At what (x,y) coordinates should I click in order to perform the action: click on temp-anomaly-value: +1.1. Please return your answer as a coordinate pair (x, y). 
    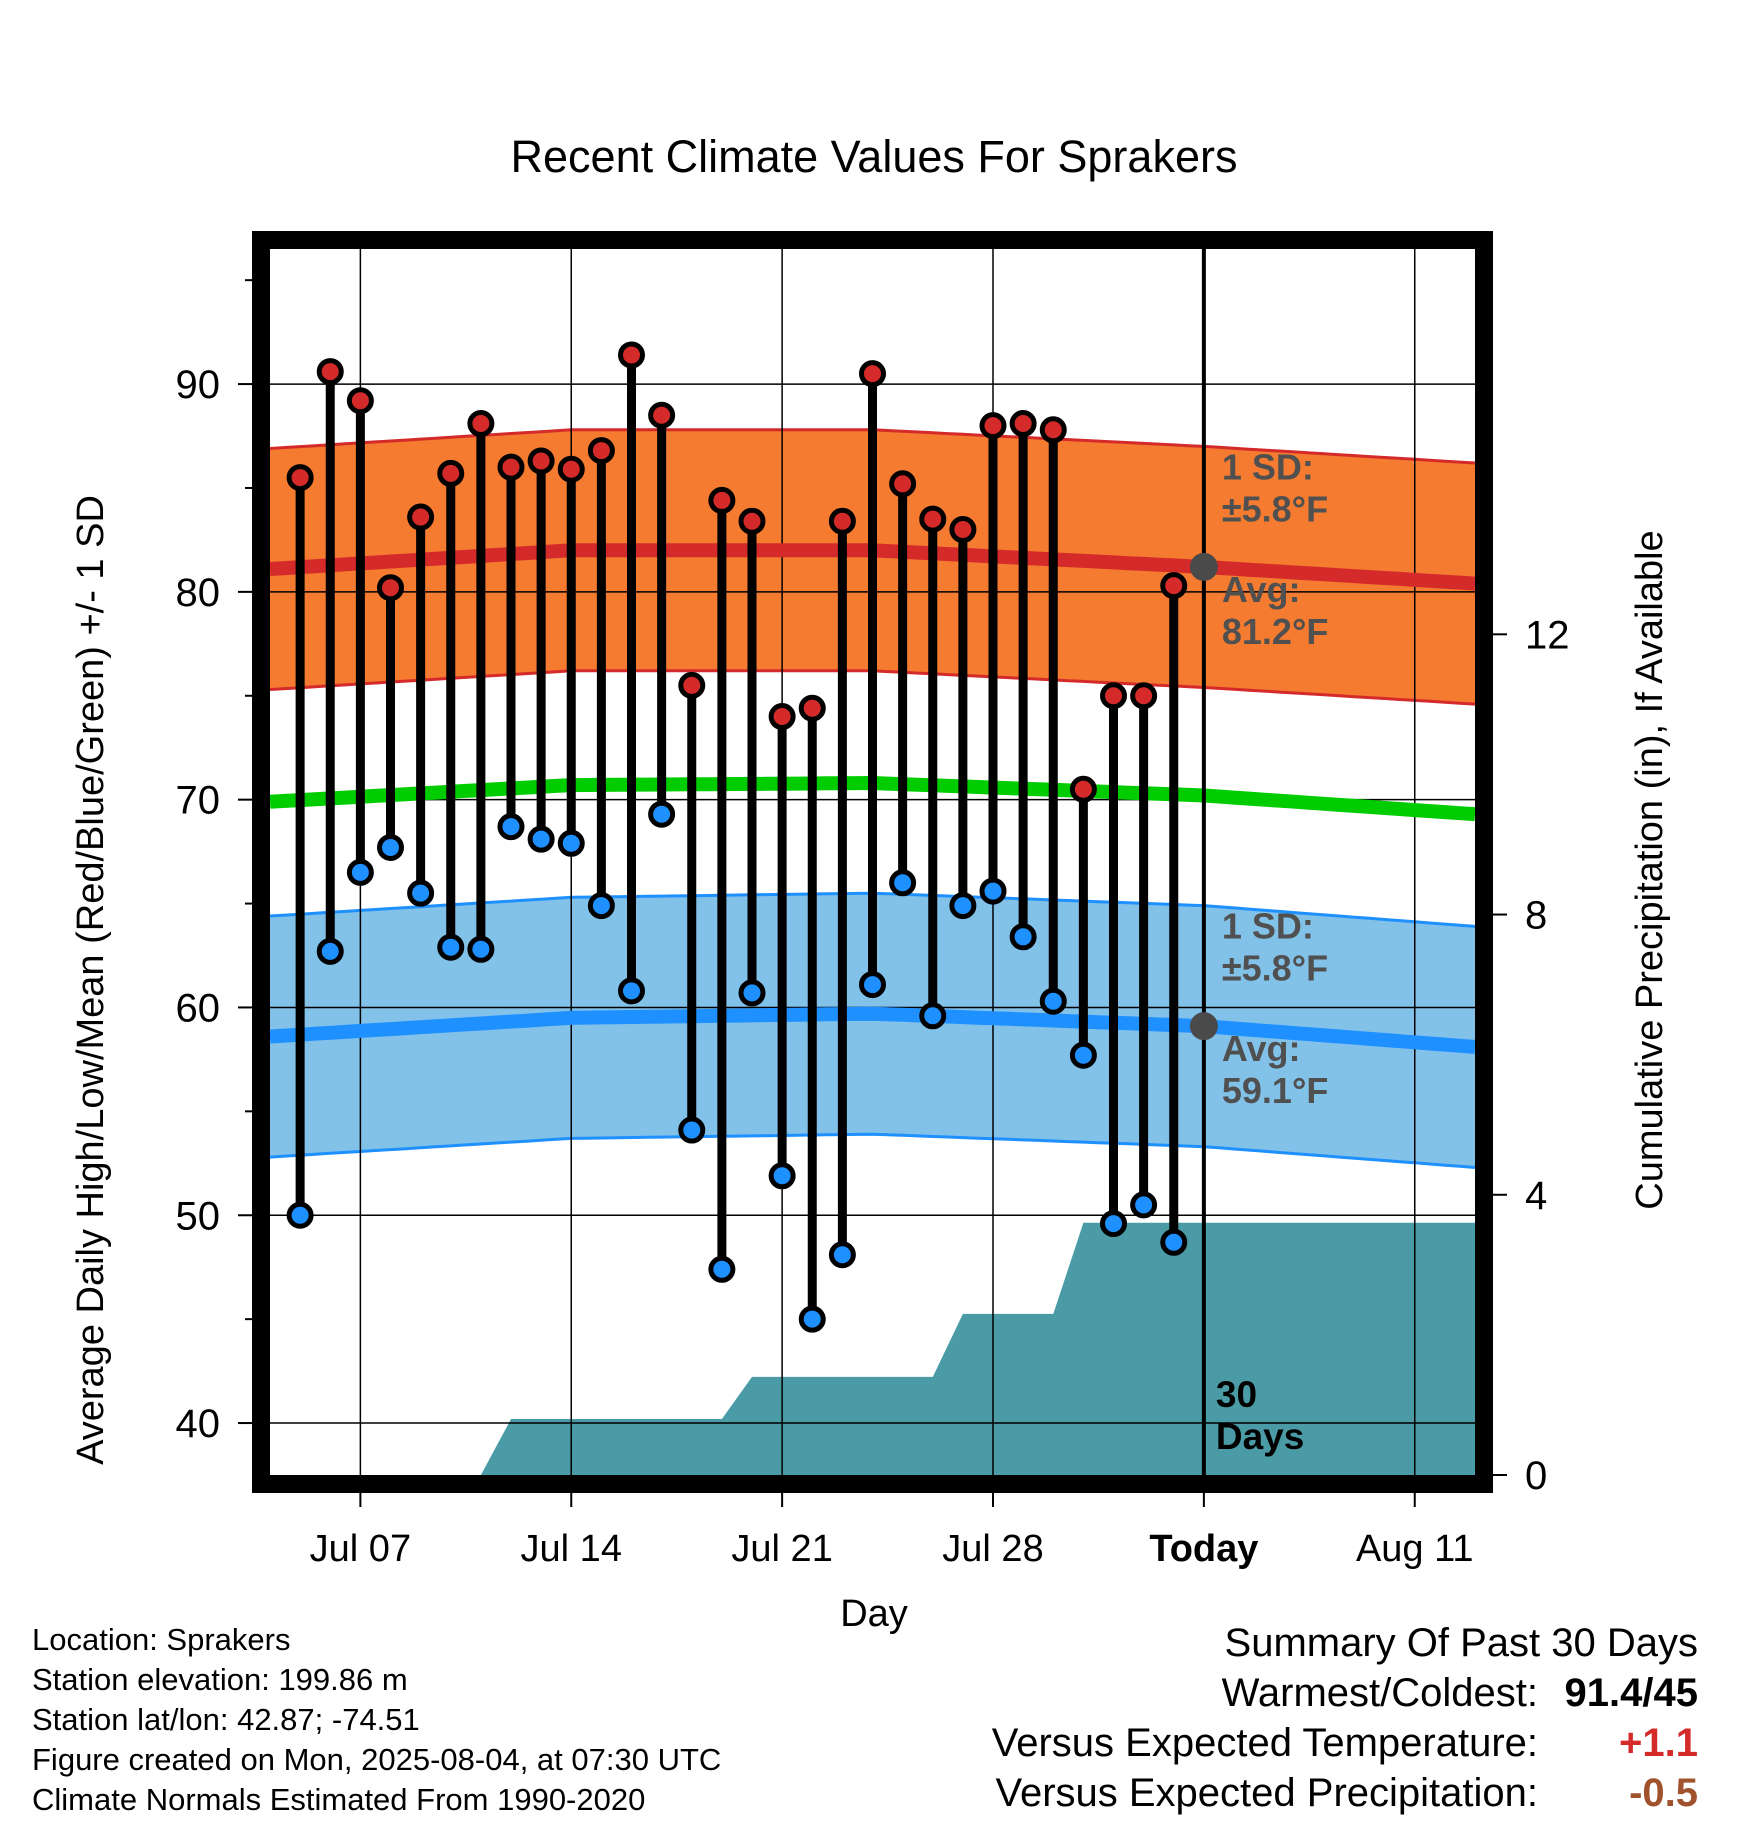
    Looking at the image, I should click on (1658, 1743).